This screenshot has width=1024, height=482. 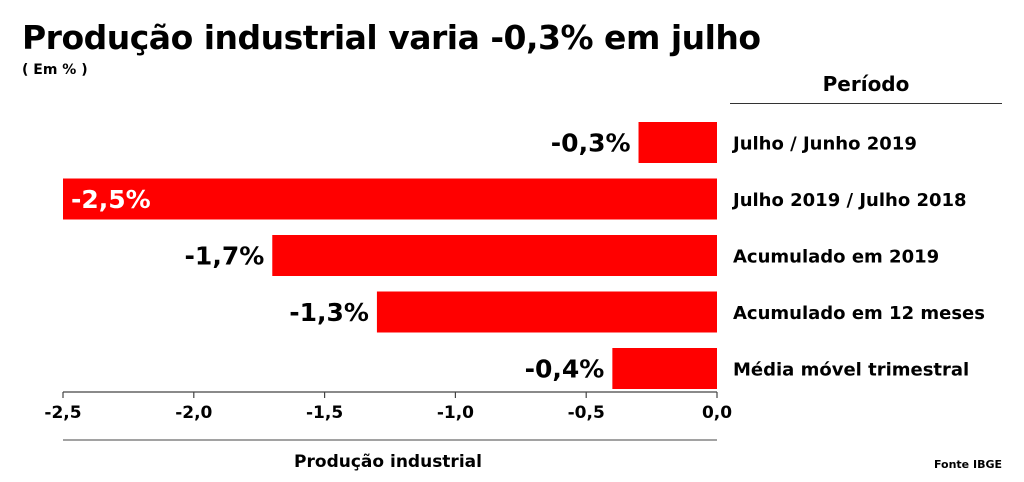 What do you see at coordinates (849, 200) in the screenshot?
I see `category-label-2: Julho 2019 / Julho 2018` at bounding box center [849, 200].